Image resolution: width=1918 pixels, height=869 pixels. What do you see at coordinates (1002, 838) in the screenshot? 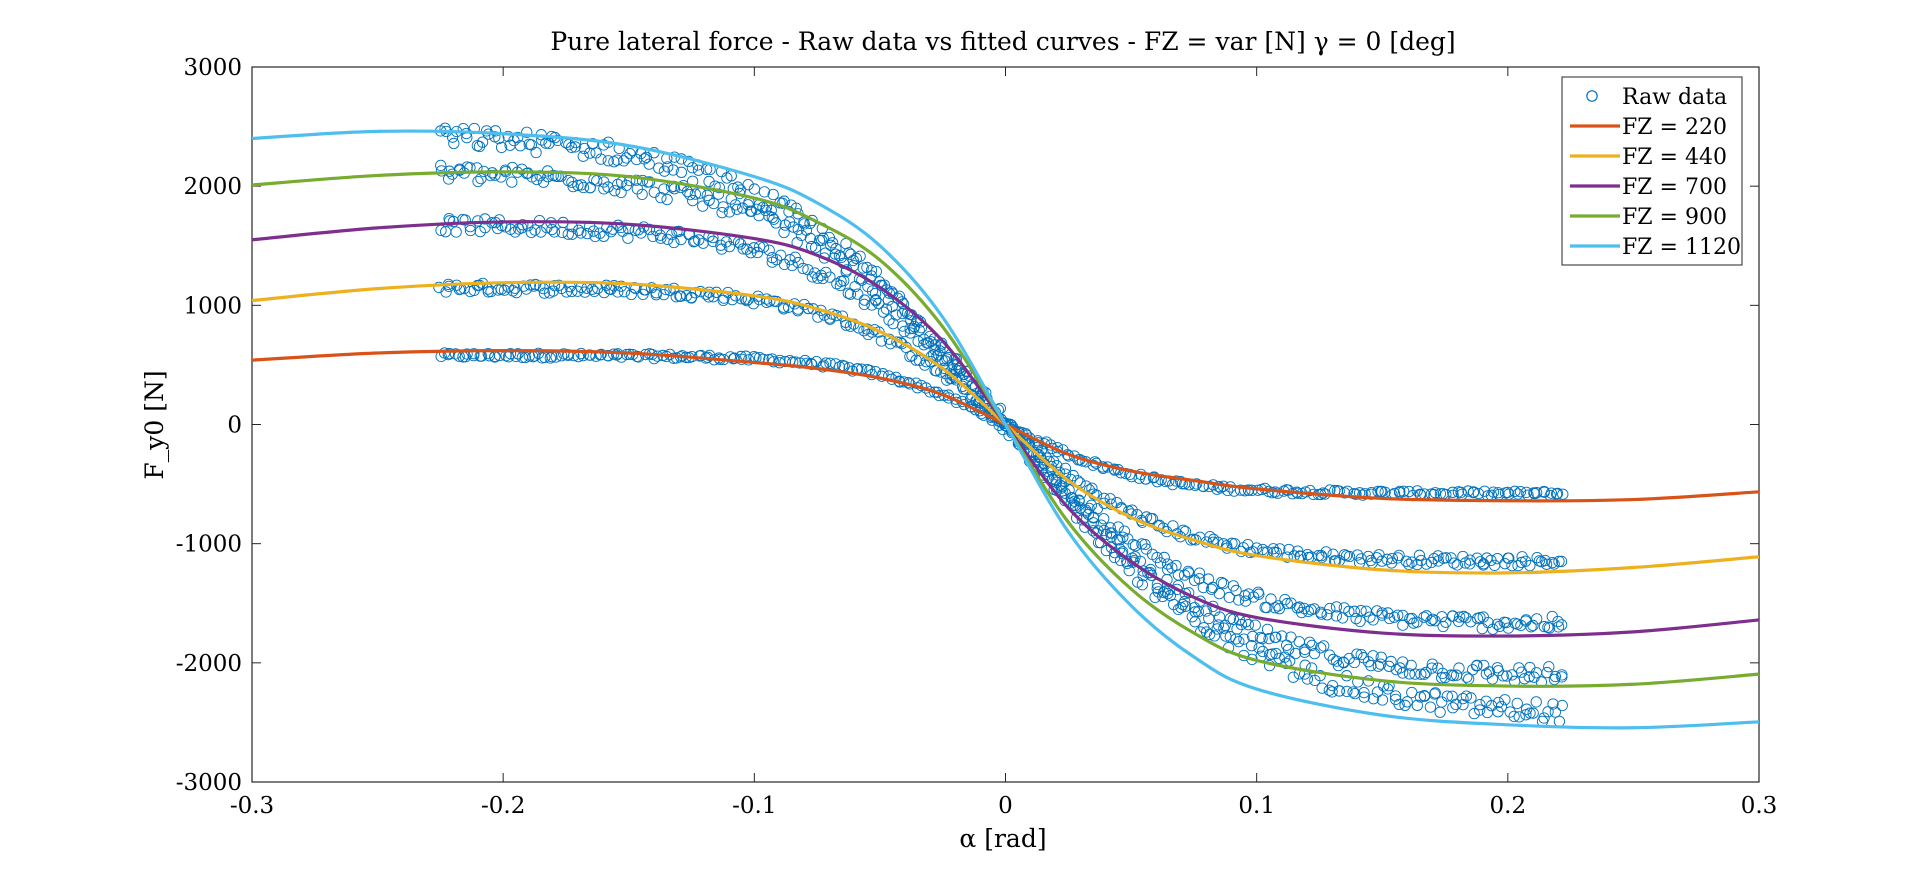
I see `x-axis-label: α [rad]` at bounding box center [1002, 838].